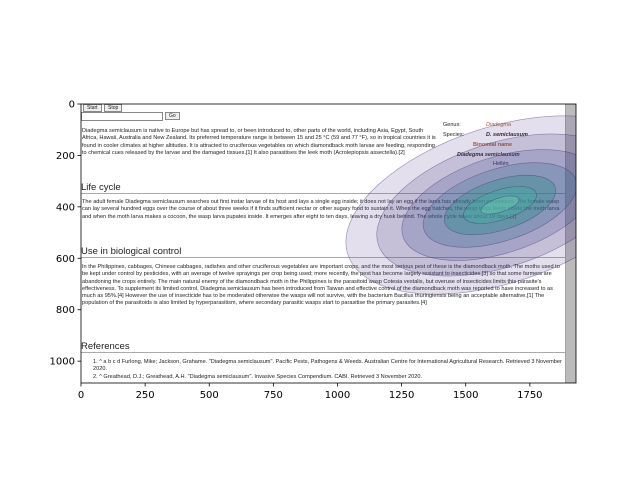 Image resolution: width=640 pixels, height=480 pixels. Describe the element at coordinates (145, 395) in the screenshot. I see `x-tick-label: 250` at that location.